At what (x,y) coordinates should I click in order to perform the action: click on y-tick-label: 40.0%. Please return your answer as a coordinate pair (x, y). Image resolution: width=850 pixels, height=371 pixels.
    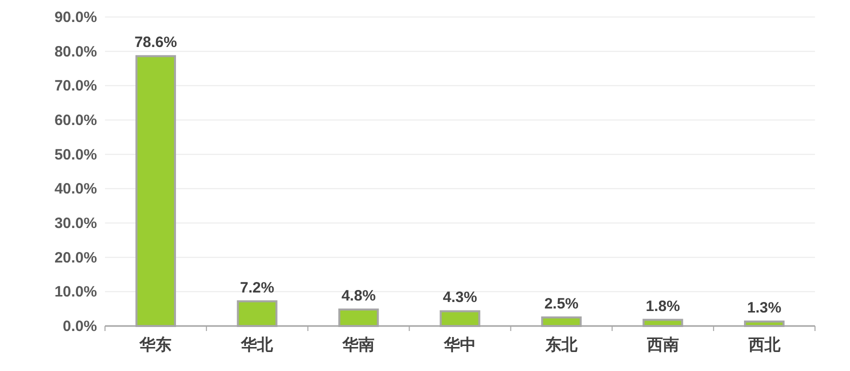
    Looking at the image, I should click on (75, 189).